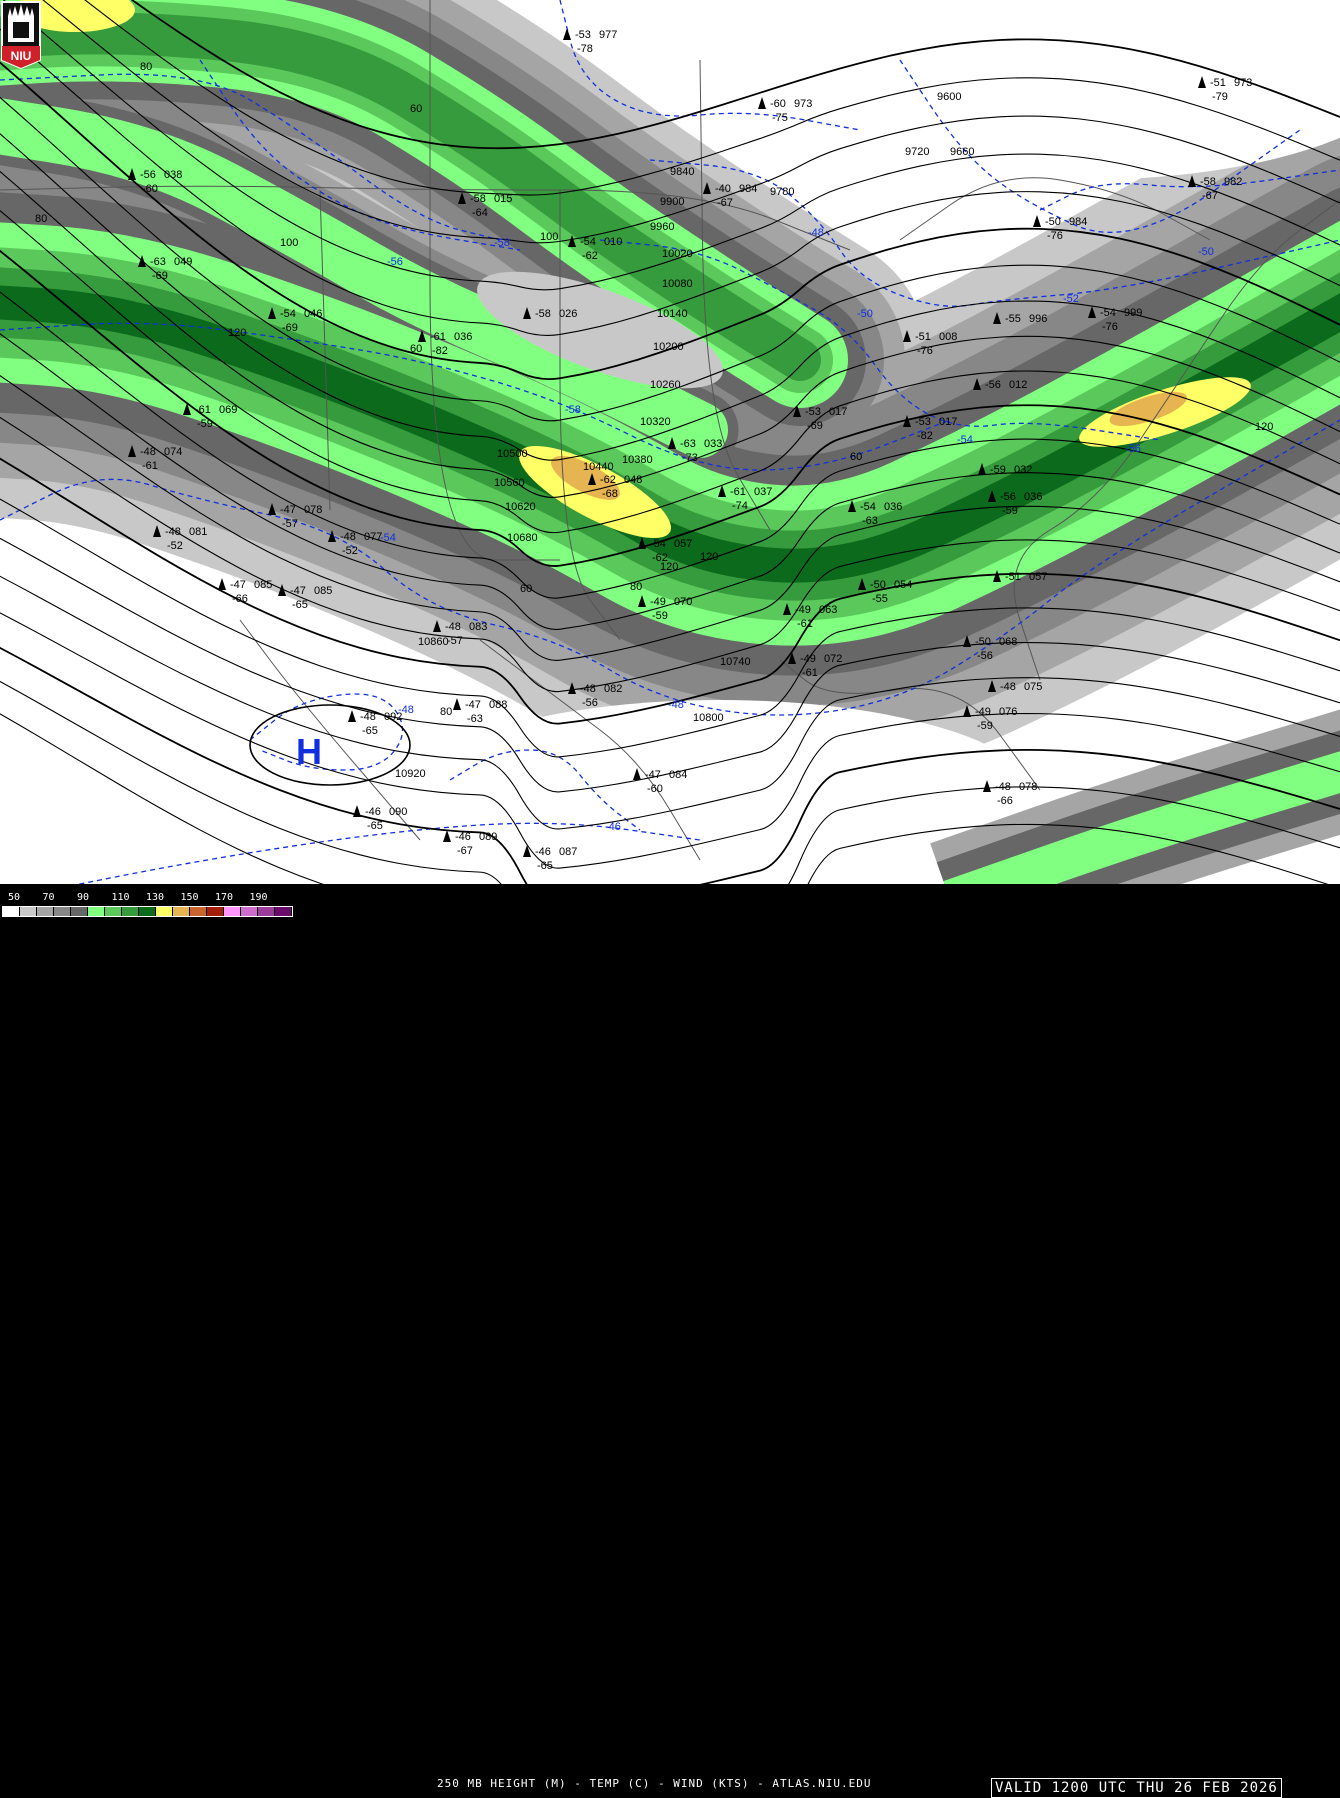 Image resolution: width=1340 pixels, height=1798 pixels. Describe the element at coordinates (748, 189) in the screenshot. I see `station-height: 984` at that location.